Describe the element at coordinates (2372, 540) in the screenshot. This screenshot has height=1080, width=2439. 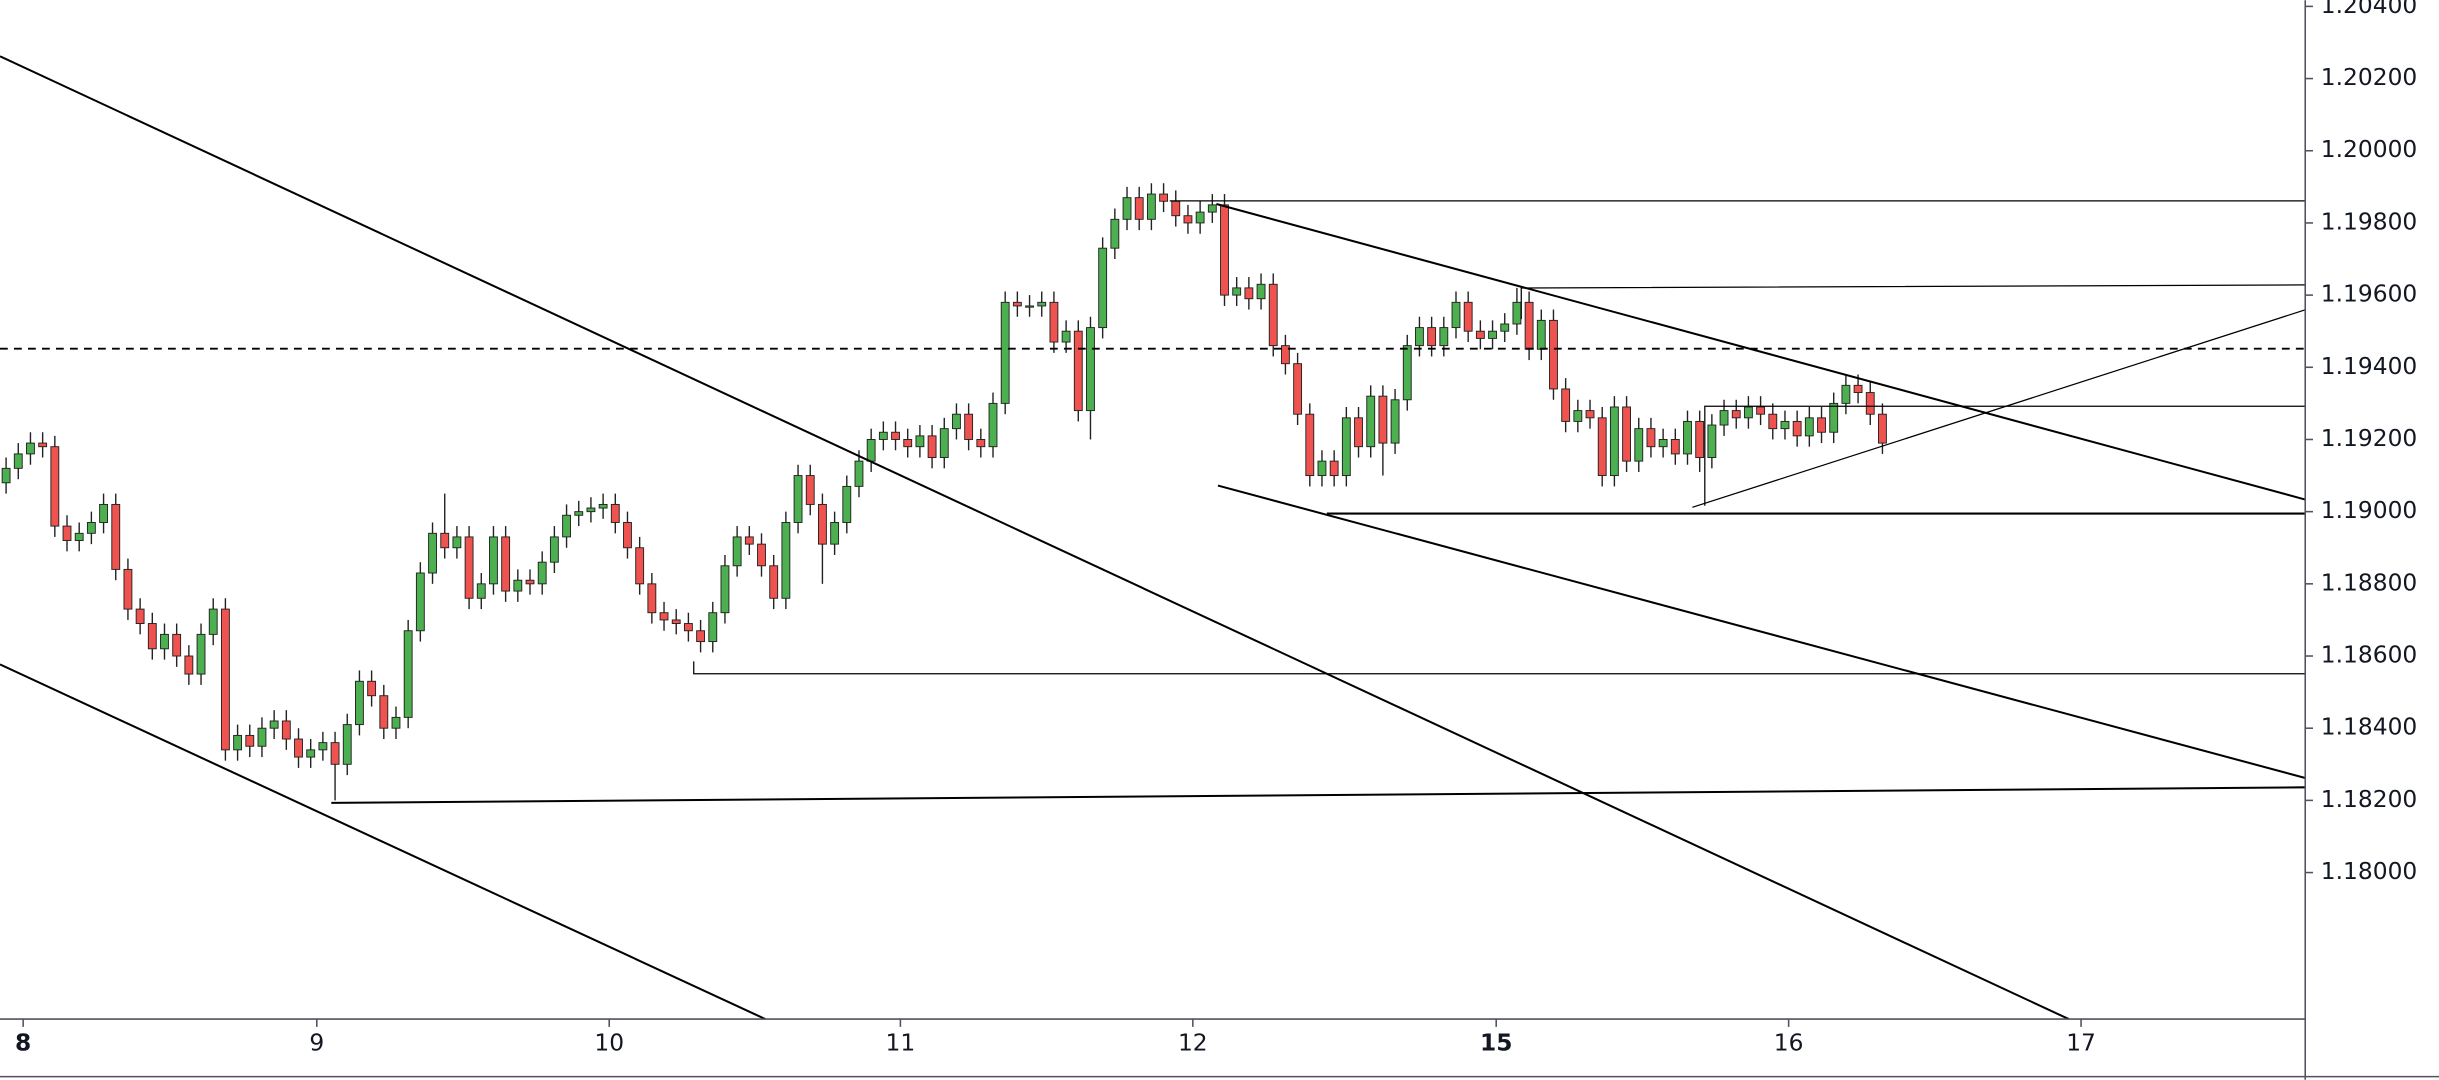
I see `price-axis-panel` at that location.